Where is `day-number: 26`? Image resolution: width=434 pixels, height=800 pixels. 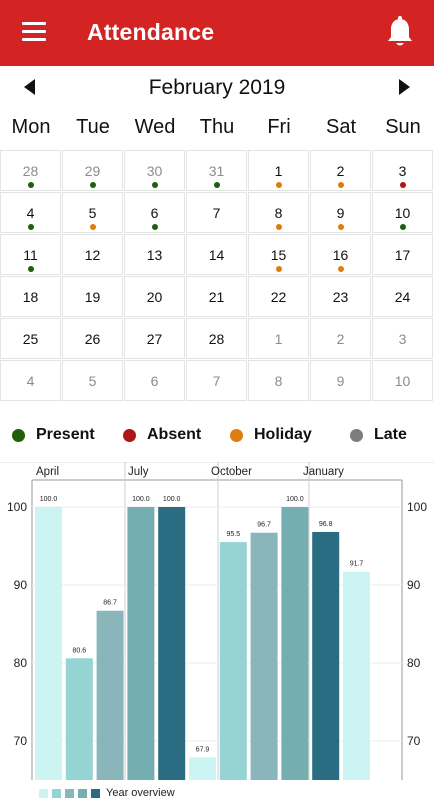 day-number: 26 is located at coordinates (92, 339).